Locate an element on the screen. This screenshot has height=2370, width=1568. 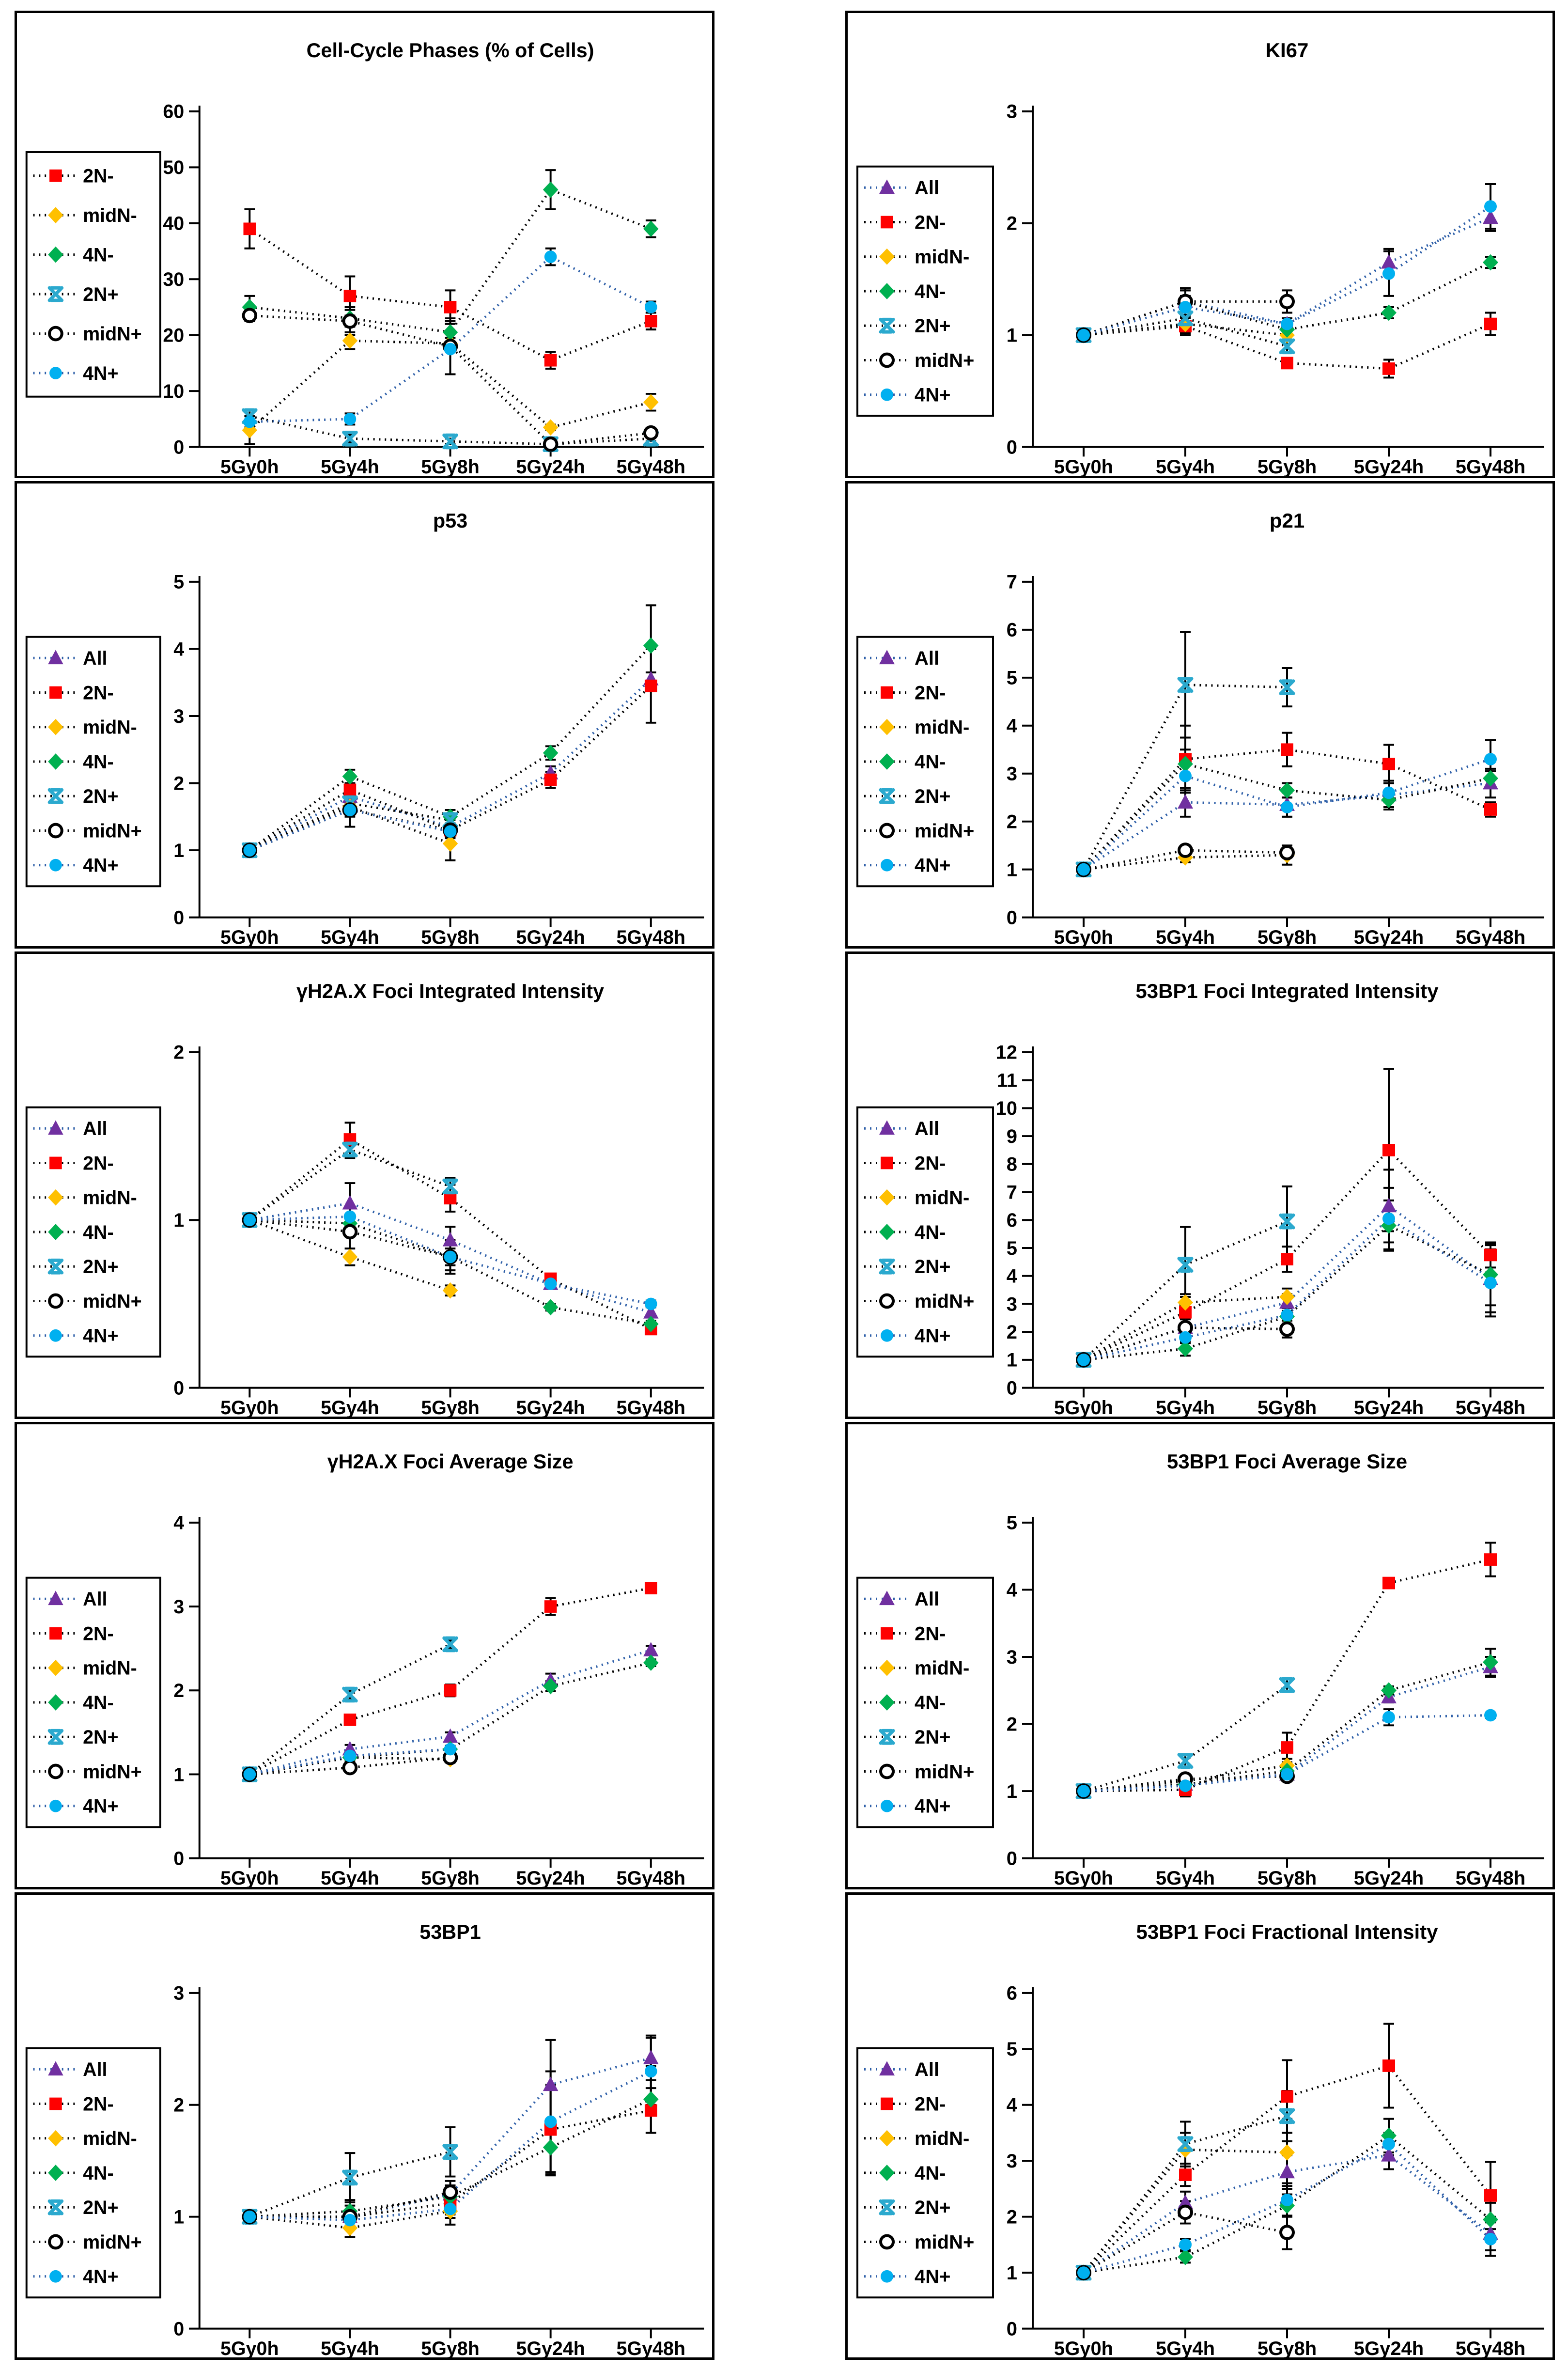
series-line-midN+ is located at coordinates (1185, 1344).